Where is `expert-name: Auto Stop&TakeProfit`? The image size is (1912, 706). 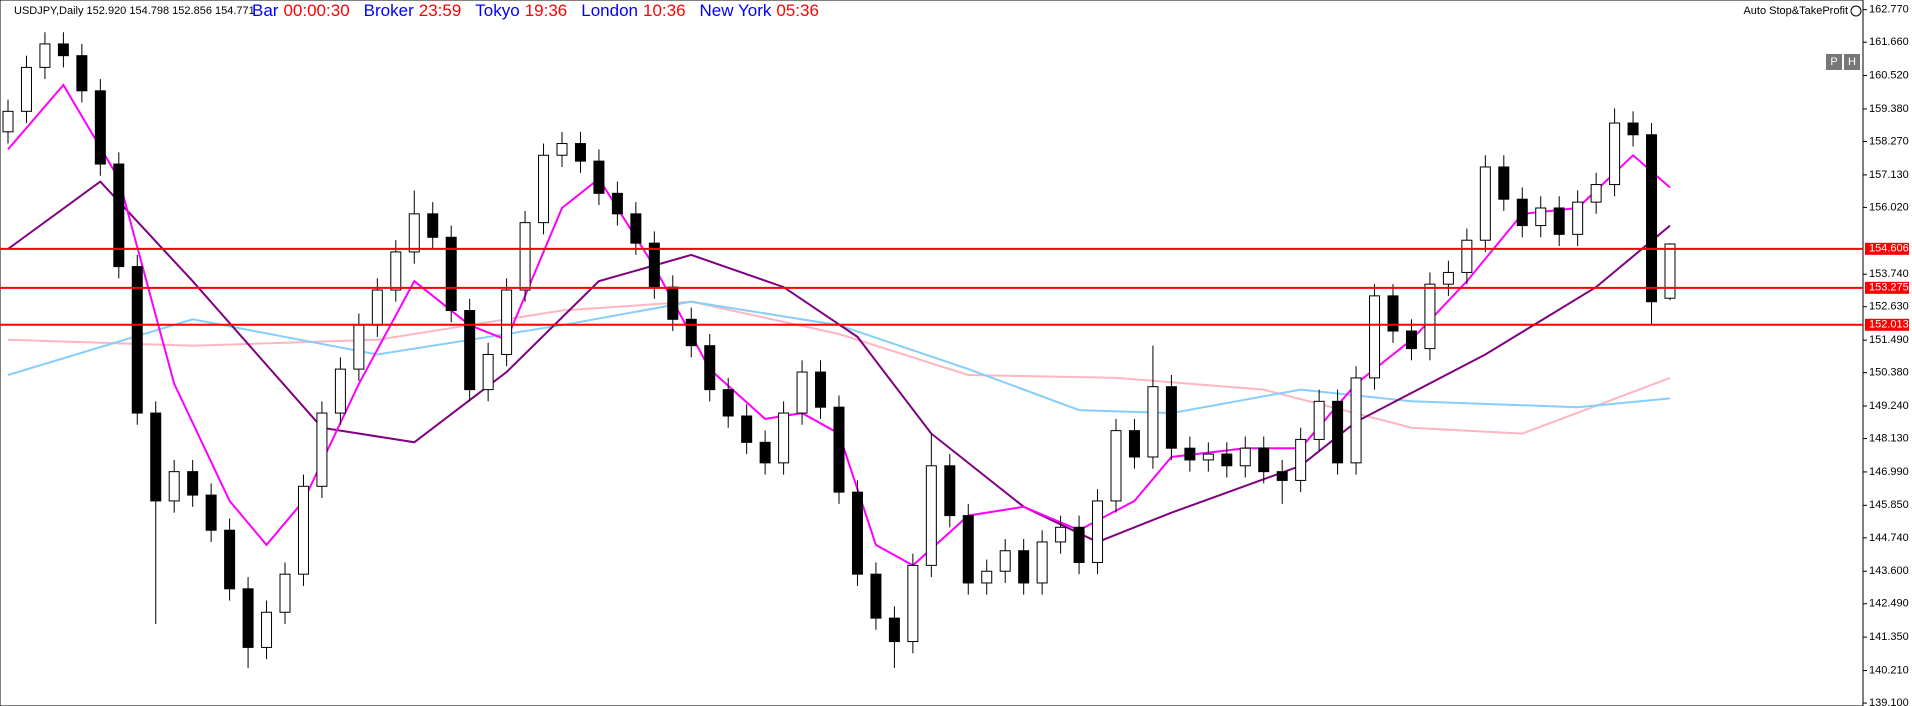 expert-name: Auto Stop&TakeProfit is located at coordinates (1795, 11).